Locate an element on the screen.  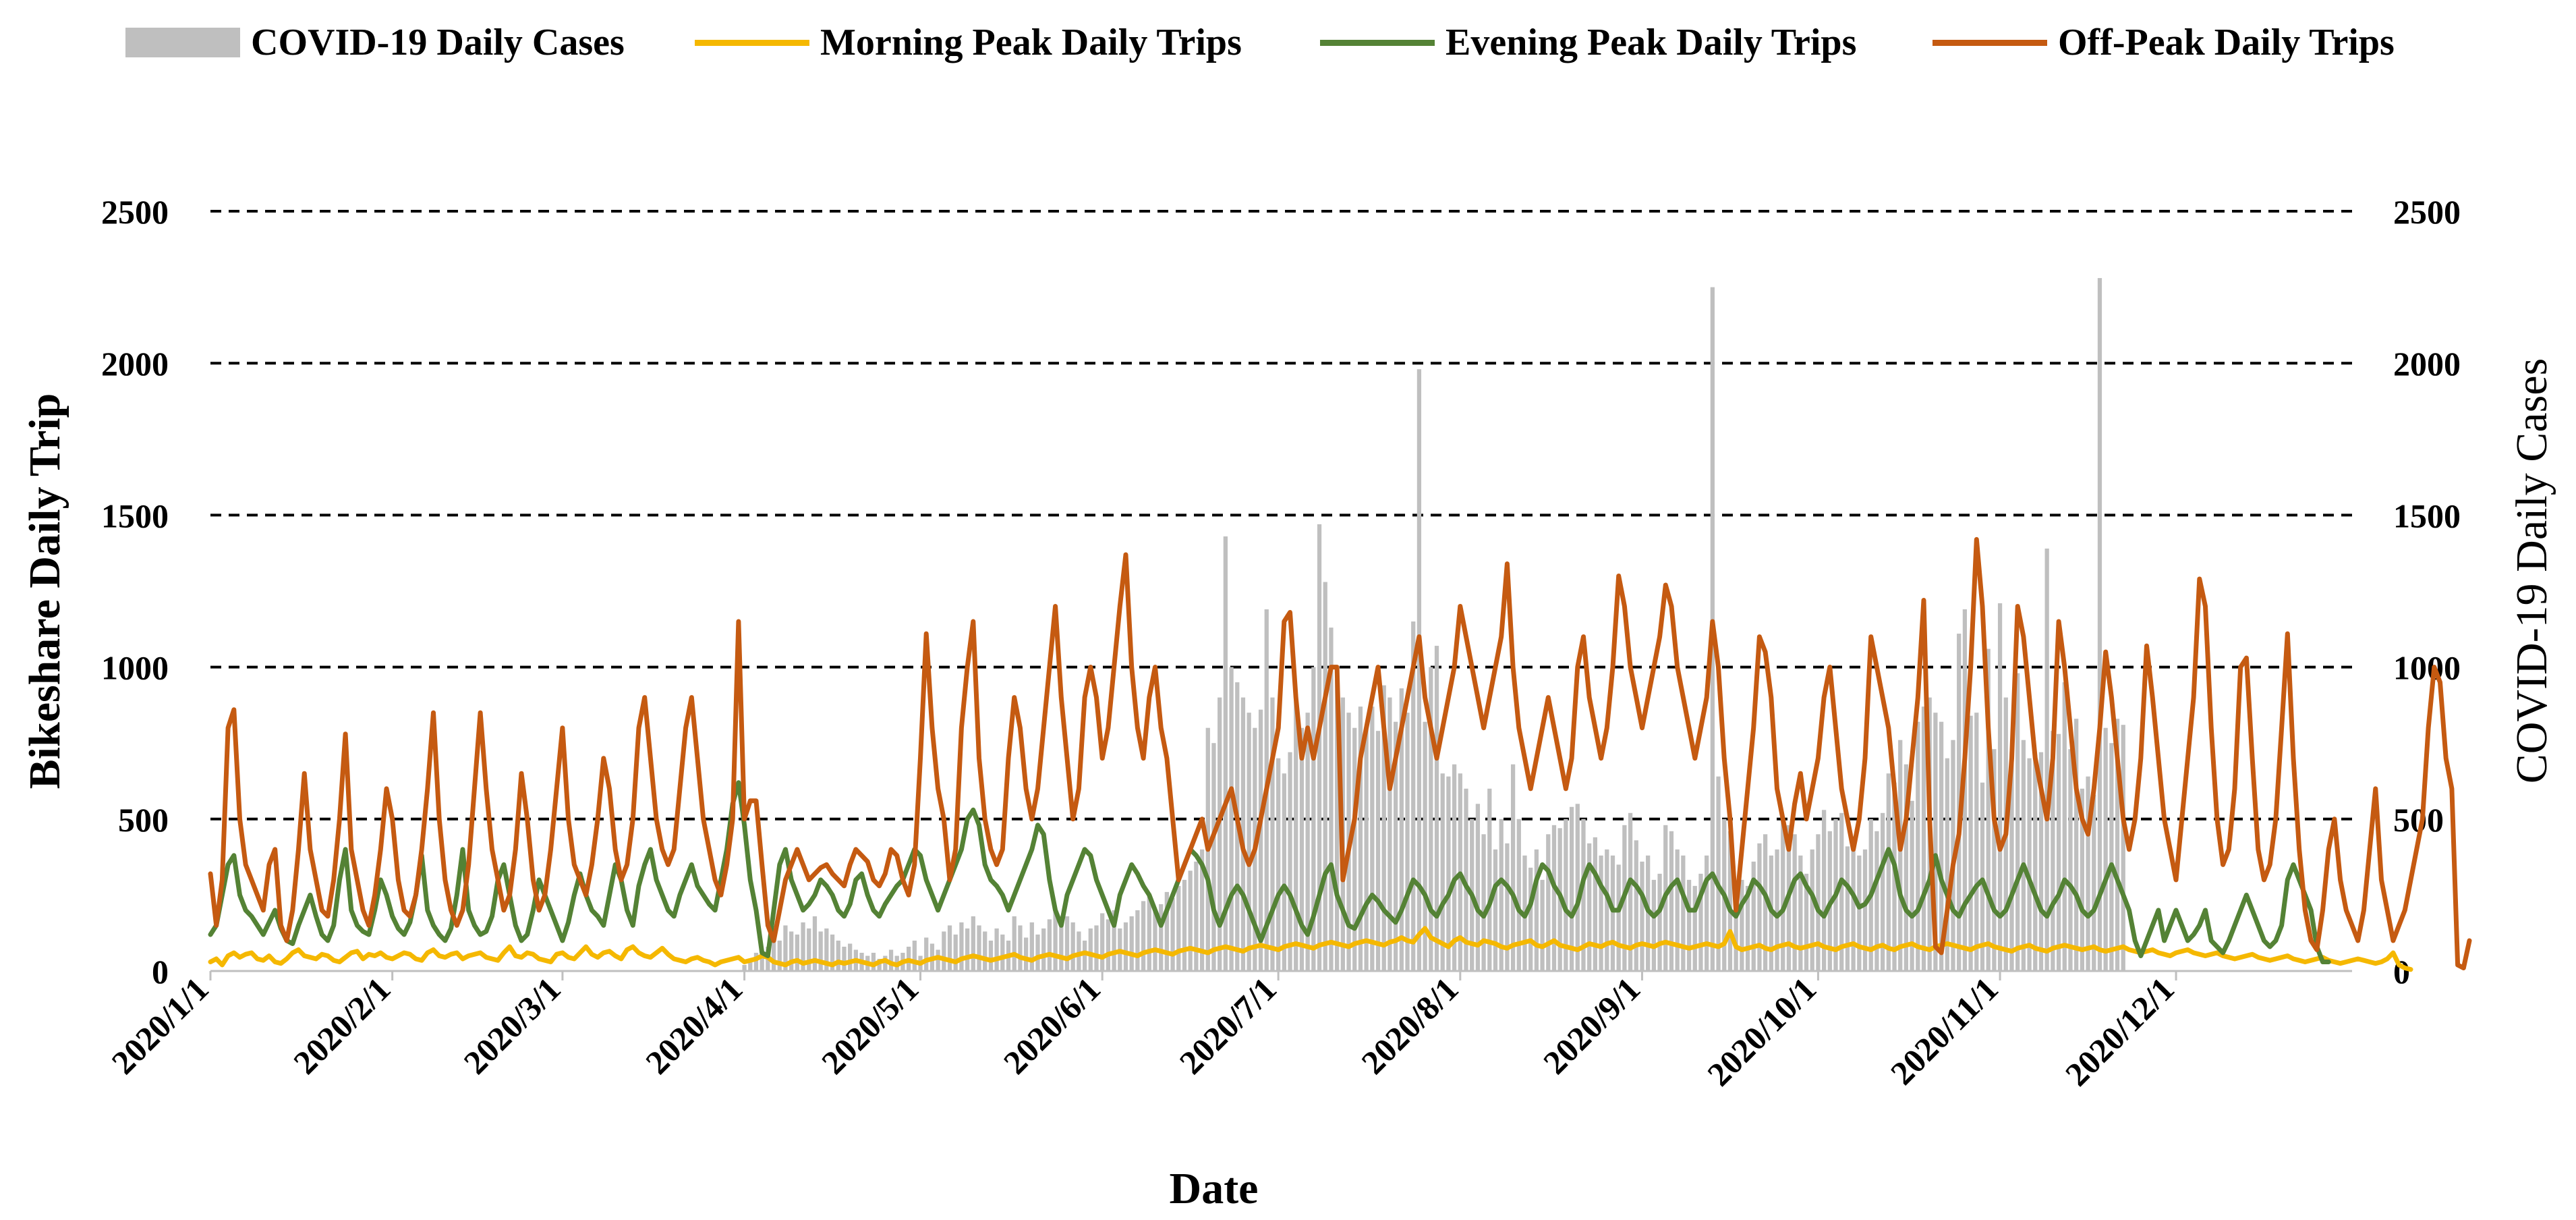
legend-item-morning-peak: Morning Peak Daily Trips is located at coordinates (968, 42).